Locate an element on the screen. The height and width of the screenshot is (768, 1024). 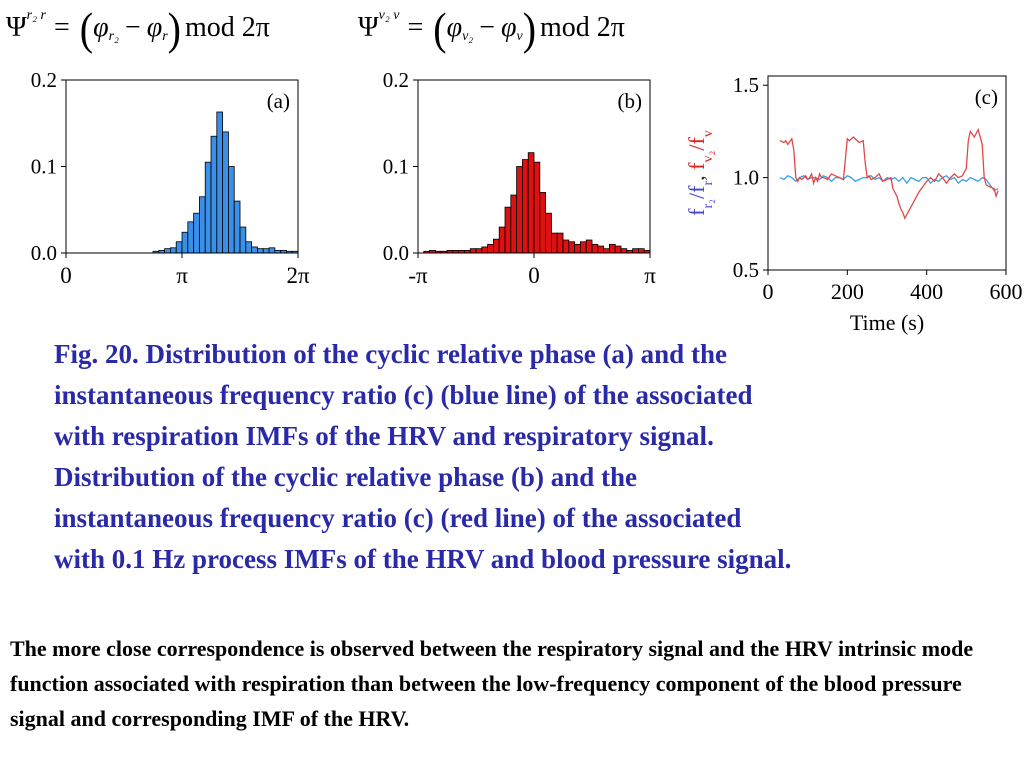
x-tick-label: π is located at coordinates (182, 275).